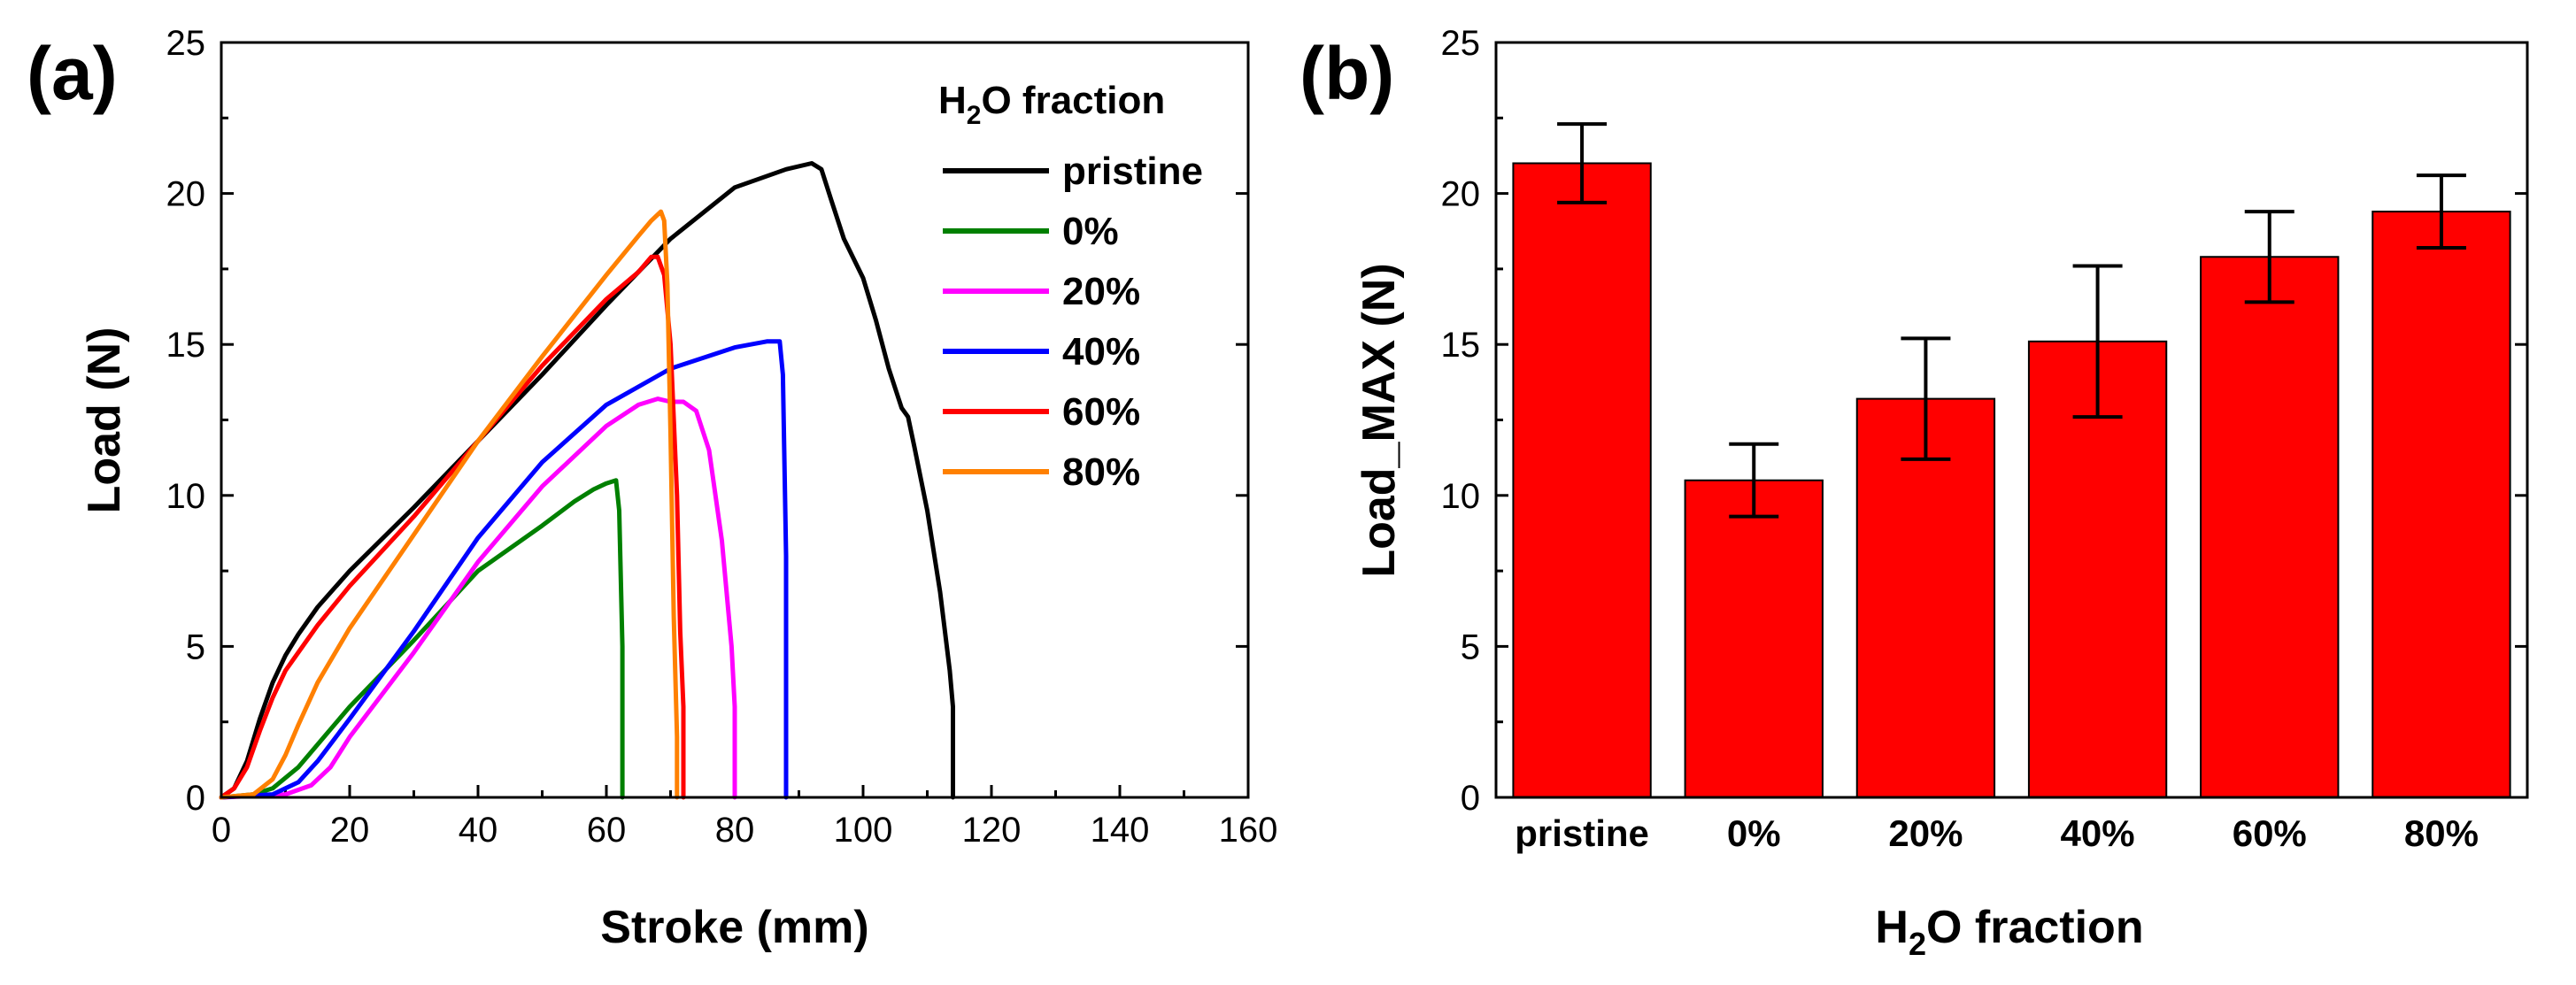 This screenshot has height=985, width=2576. Describe the element at coordinates (1347, 73) in the screenshot. I see `panel-b-label: (b)` at that location.